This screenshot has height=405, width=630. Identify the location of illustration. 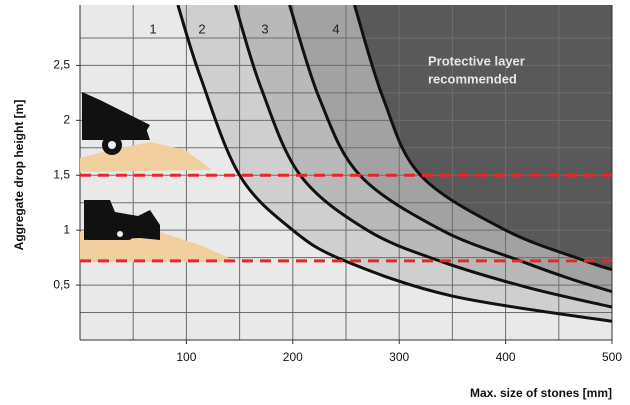
(159, 177).